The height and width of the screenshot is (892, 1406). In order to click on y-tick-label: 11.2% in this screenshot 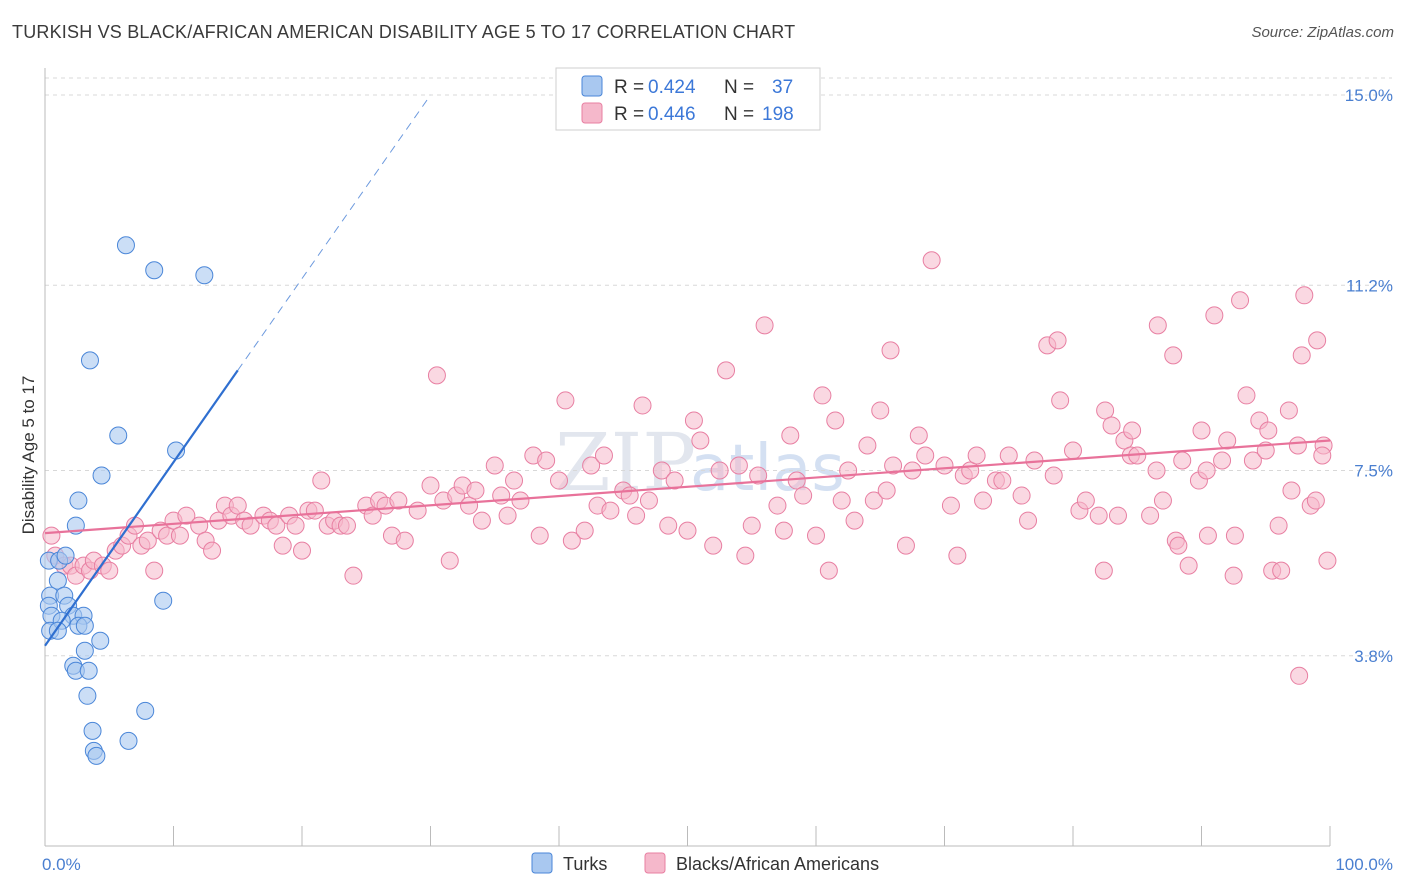, I will do `click(1369, 285)`.